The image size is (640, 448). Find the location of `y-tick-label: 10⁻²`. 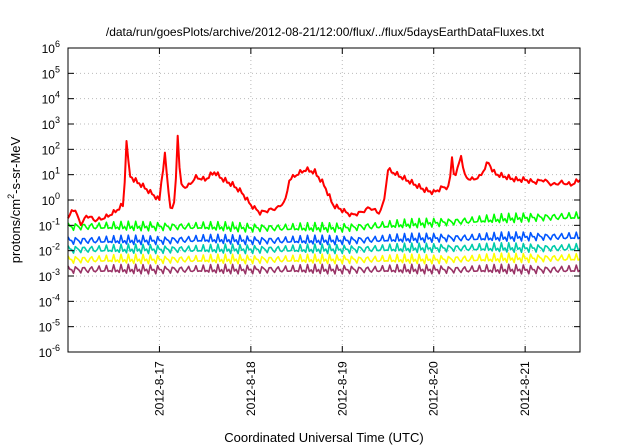

y-tick-label: 10⁻² is located at coordinates (49, 250).